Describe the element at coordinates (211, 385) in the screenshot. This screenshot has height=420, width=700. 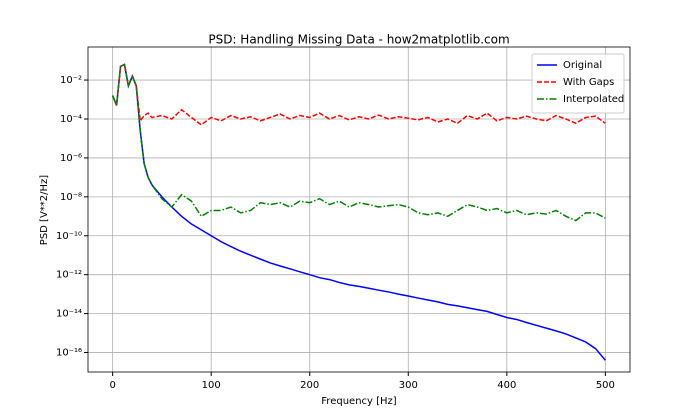
I see `x-tick-label: 100` at that location.